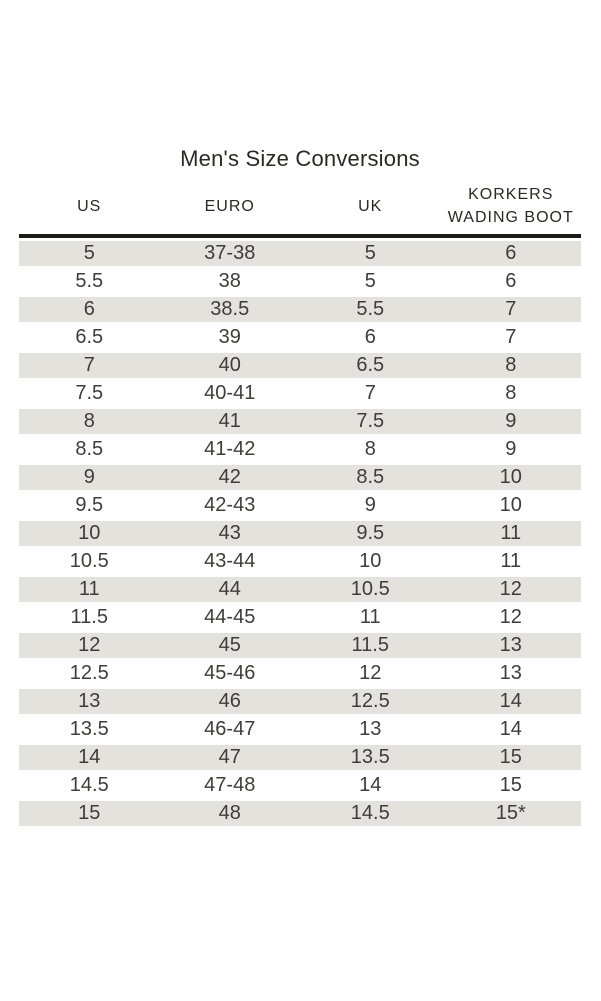  I want to click on column-header: EURO, so click(230, 206).